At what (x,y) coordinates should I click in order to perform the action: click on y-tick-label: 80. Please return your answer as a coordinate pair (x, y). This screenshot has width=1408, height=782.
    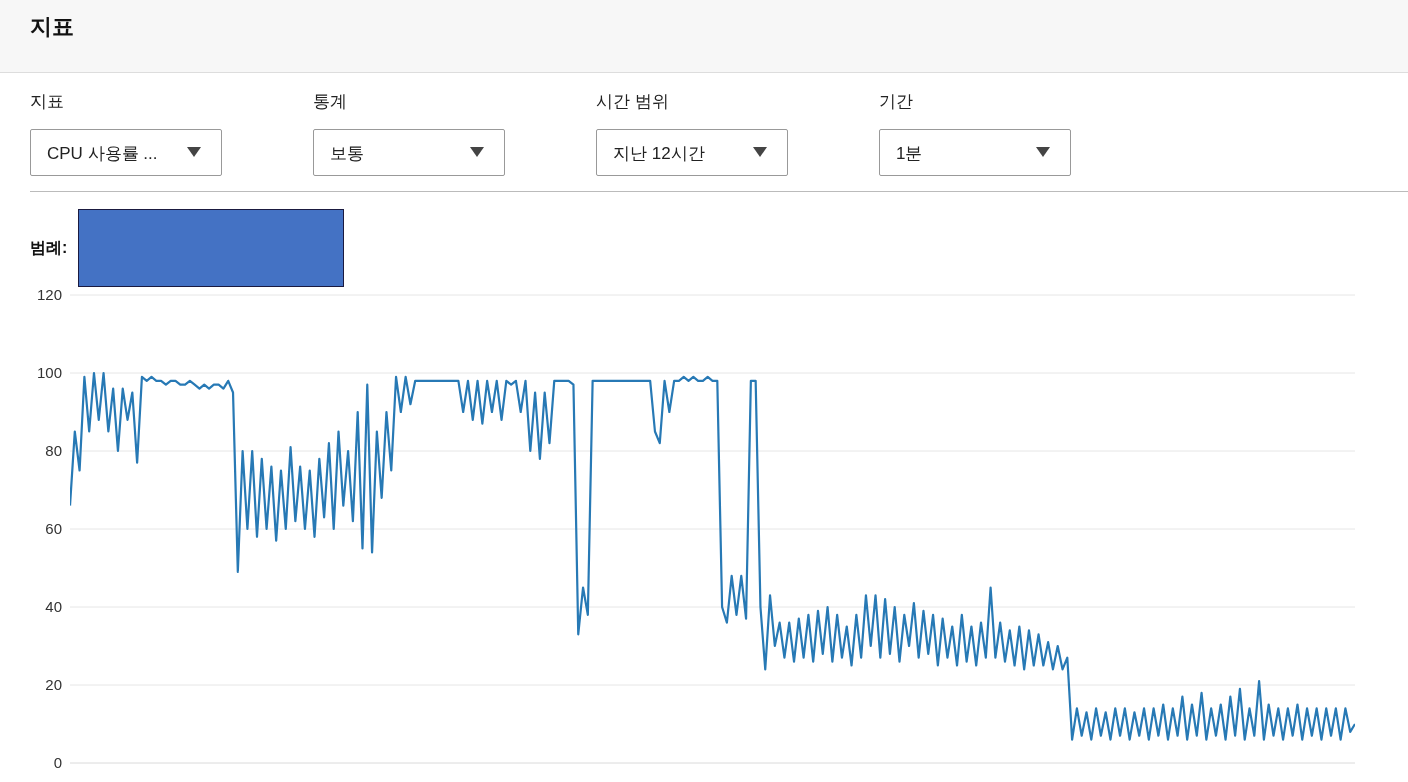
    Looking at the image, I should click on (53, 451).